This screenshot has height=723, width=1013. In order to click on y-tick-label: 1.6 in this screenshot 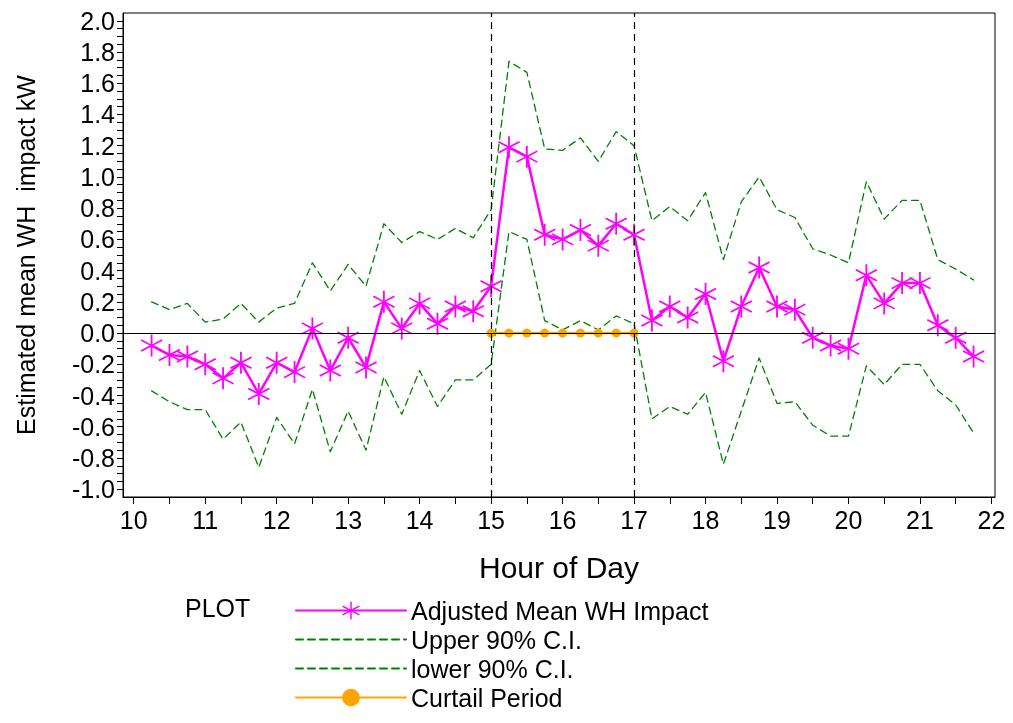, I will do `click(97, 83)`.